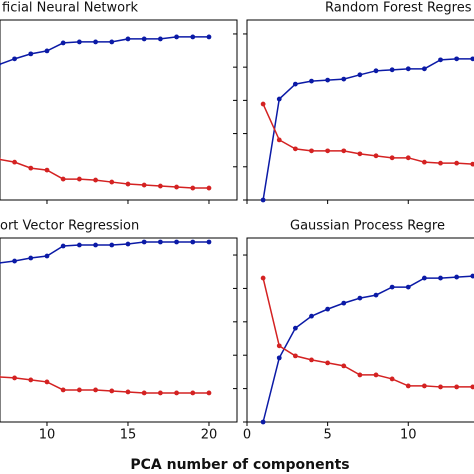 This screenshot has width=474, height=474. Describe the element at coordinates (247, 435) in the screenshot. I see `x-tick-label: 0` at that location.